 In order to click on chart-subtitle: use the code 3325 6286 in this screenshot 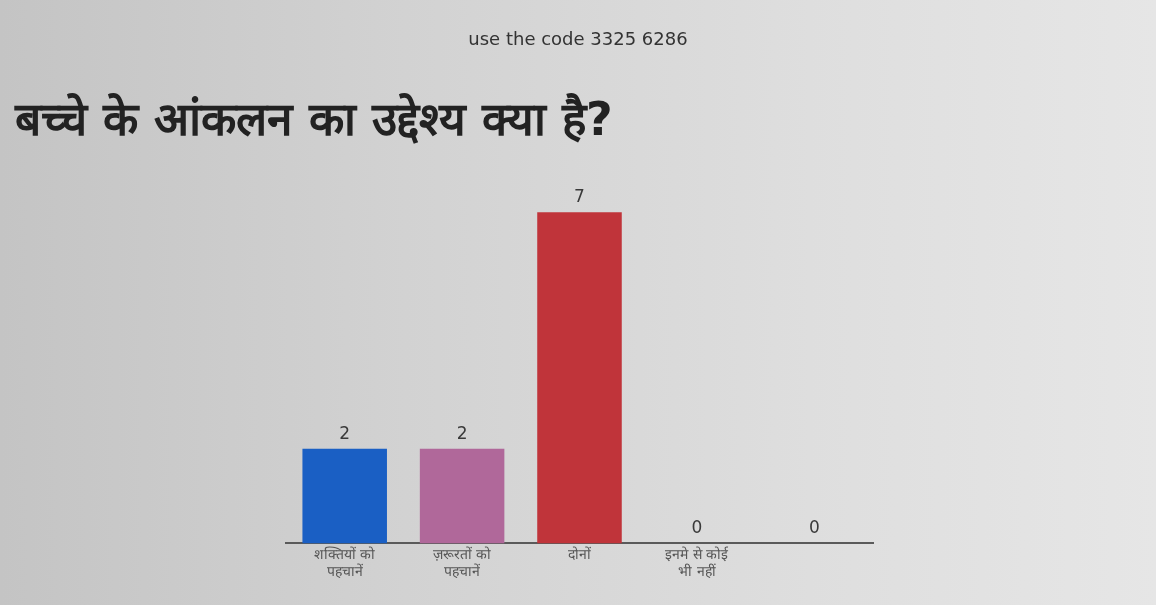, I will do `click(578, 38)`.